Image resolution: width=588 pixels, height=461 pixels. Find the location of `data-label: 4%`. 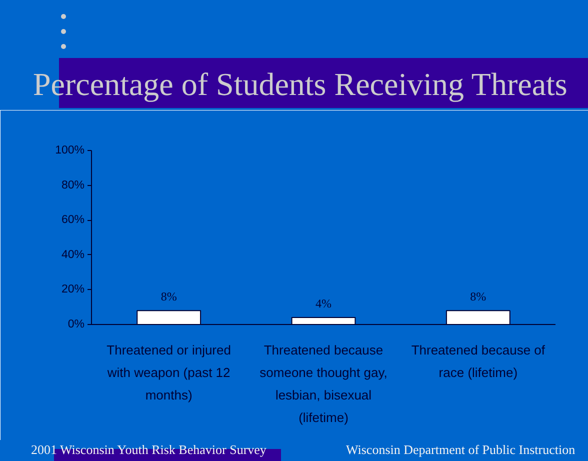

data-label: 4% is located at coordinates (324, 303).